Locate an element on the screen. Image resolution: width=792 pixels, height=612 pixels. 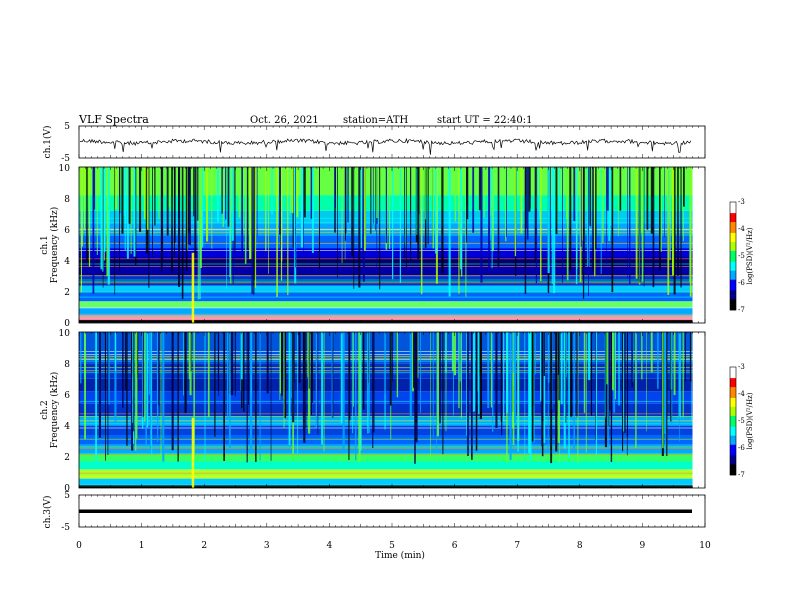
xtick-7: 7 is located at coordinates (517, 546).